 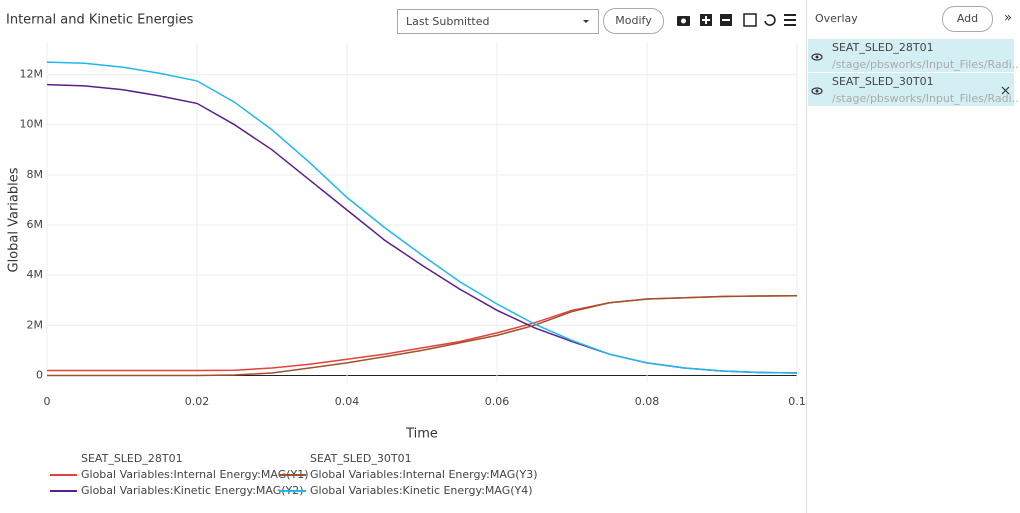 I want to click on x-tick-label: 0.1, so click(x=797, y=401).